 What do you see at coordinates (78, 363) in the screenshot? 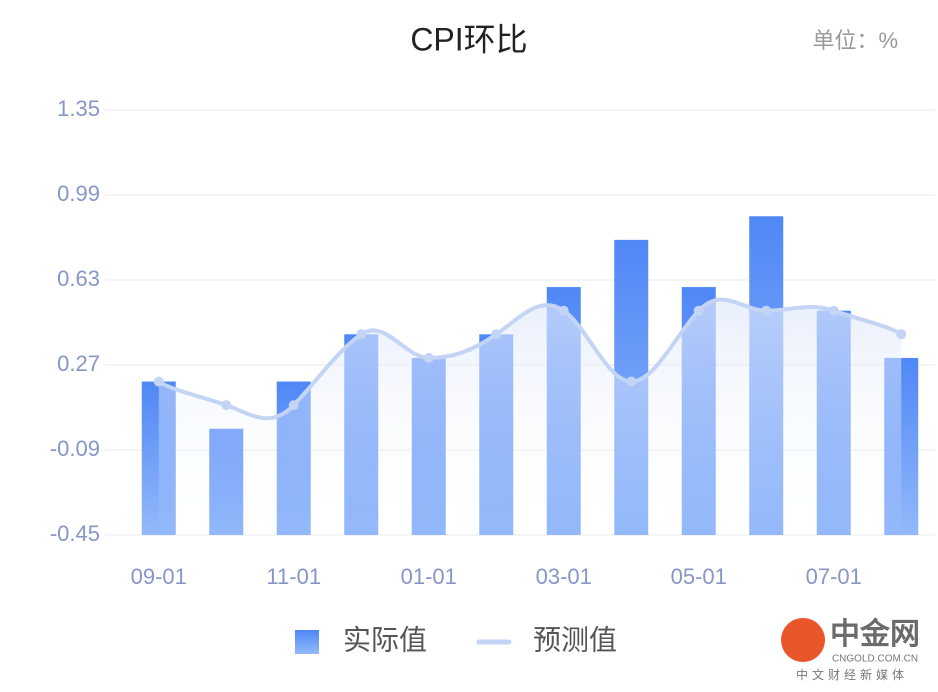
I see `y-tick-label: 0.27` at bounding box center [78, 363].